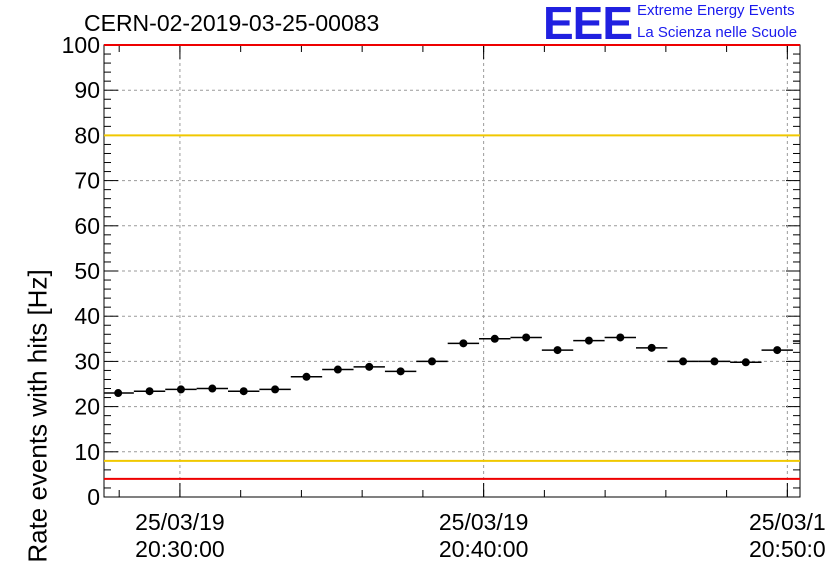 The width and height of the screenshot is (836, 572). Describe the element at coordinates (87, 90) in the screenshot. I see `y-tick-label: 90` at that location.